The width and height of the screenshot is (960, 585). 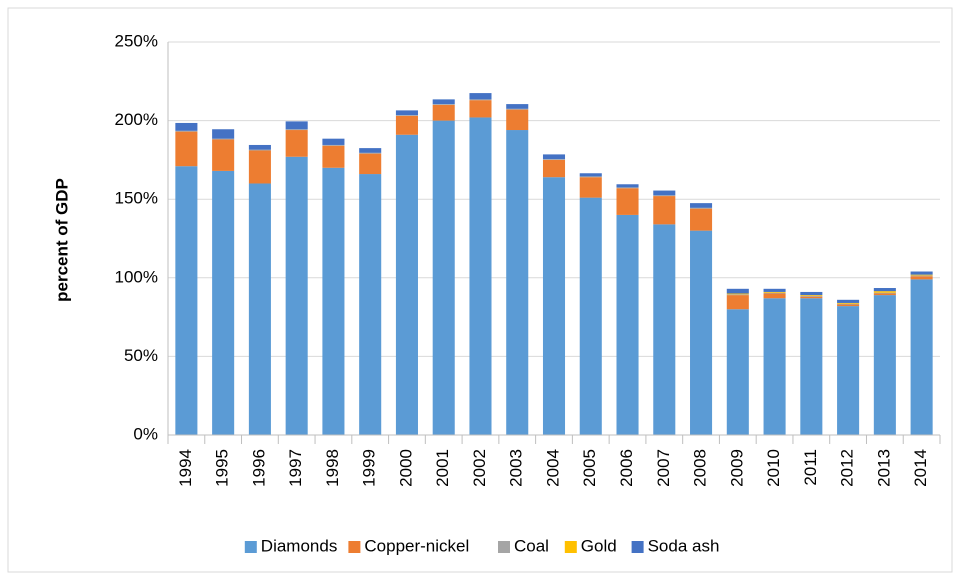 I want to click on x-tick-label: 2002, so click(x=479, y=468).